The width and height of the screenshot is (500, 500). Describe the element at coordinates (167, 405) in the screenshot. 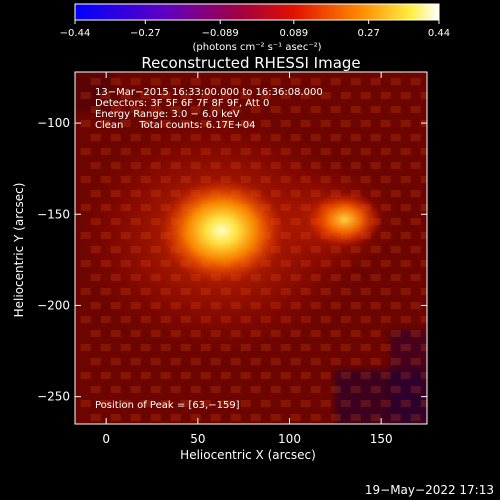

I see `peak-position-label: Position of Peak = [63,−159]` at that location.